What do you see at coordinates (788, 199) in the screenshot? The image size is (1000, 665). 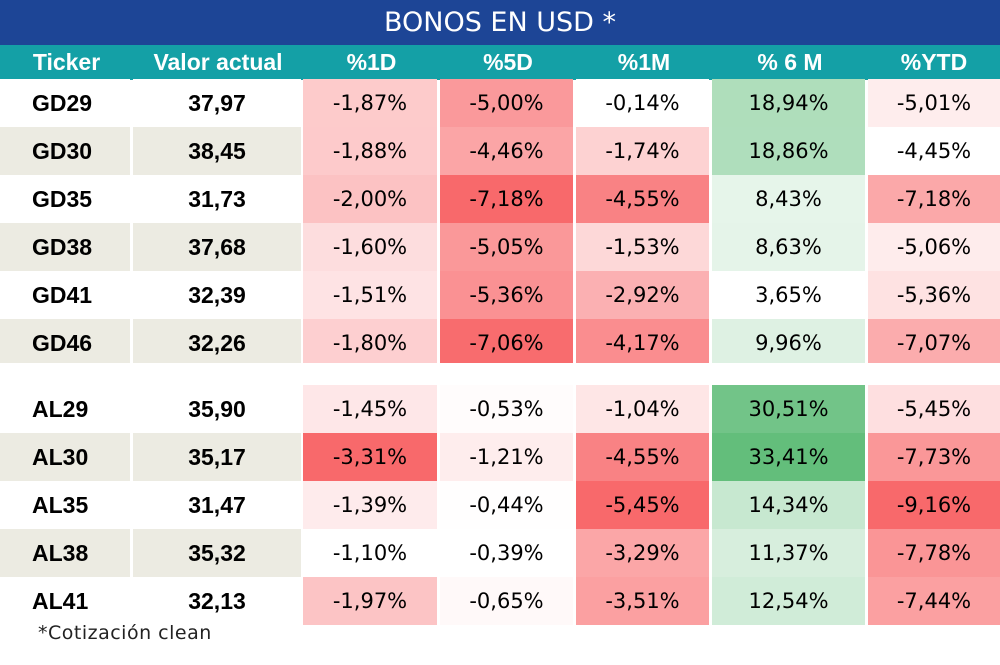 I see `pct-cell-6m: 8,43%` at bounding box center [788, 199].